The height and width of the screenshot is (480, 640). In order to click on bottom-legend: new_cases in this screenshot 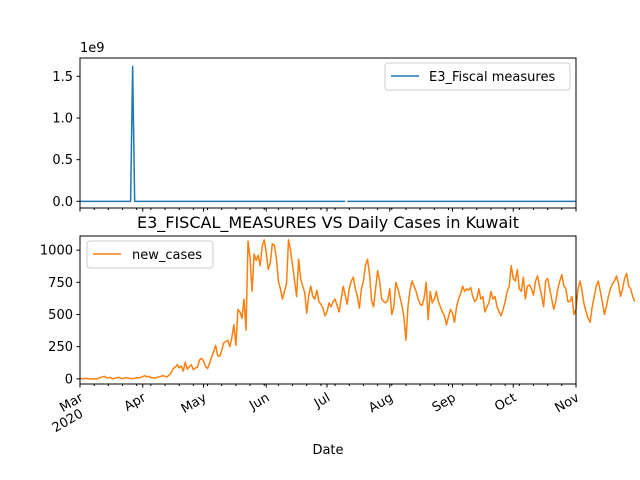, I will do `click(150, 254)`.